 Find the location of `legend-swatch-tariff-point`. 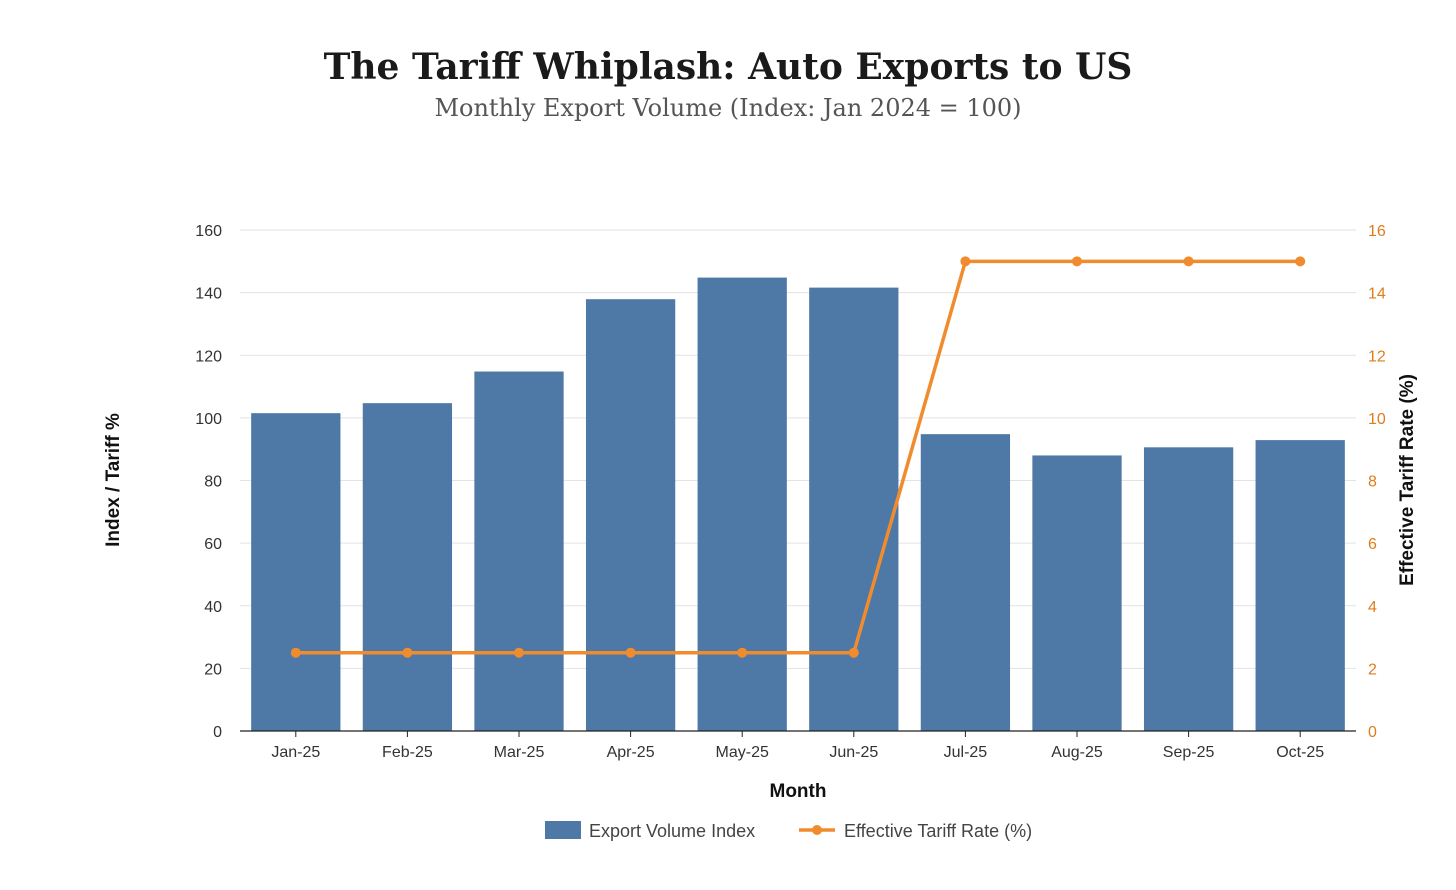

legend-swatch-tariff-point is located at coordinates (817, 830).